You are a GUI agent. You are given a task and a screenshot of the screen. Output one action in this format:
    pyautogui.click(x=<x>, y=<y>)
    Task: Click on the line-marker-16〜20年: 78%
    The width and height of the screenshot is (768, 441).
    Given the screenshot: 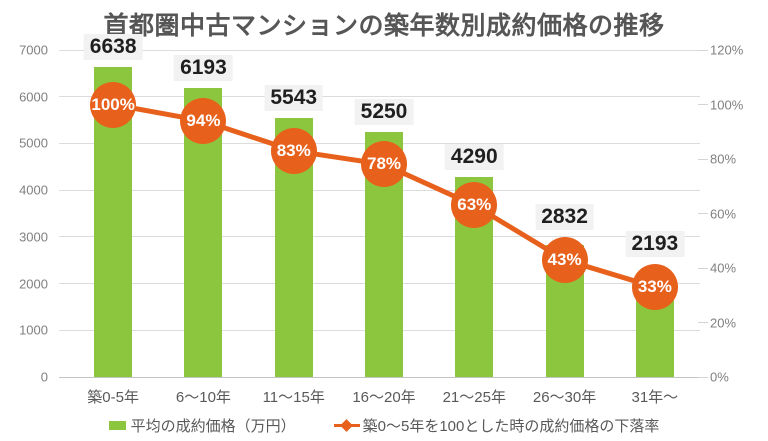 What is the action you would take?
    pyautogui.click(x=384, y=164)
    